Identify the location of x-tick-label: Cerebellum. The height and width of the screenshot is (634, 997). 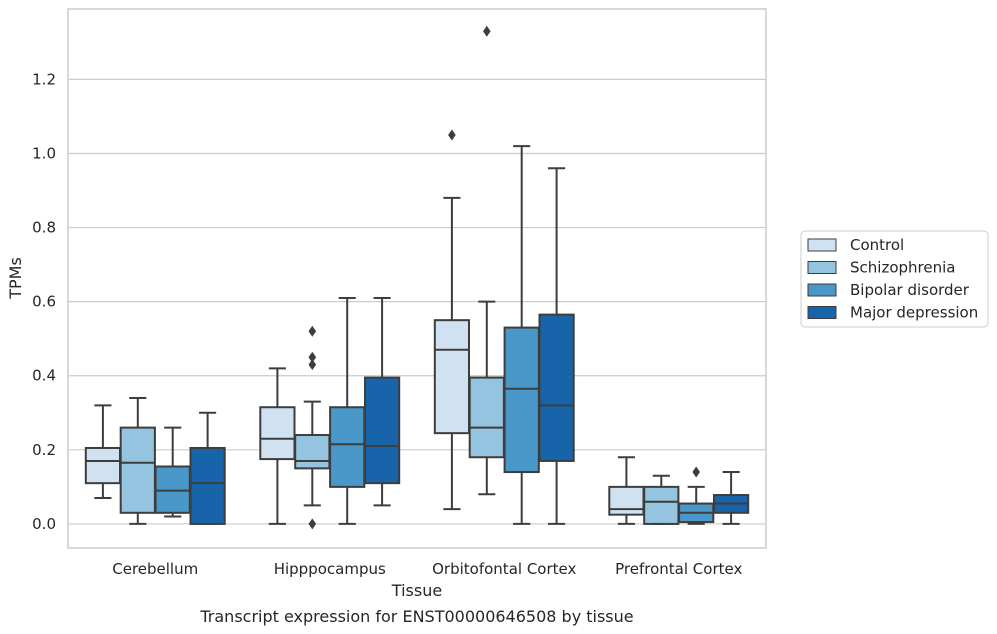
(155, 569).